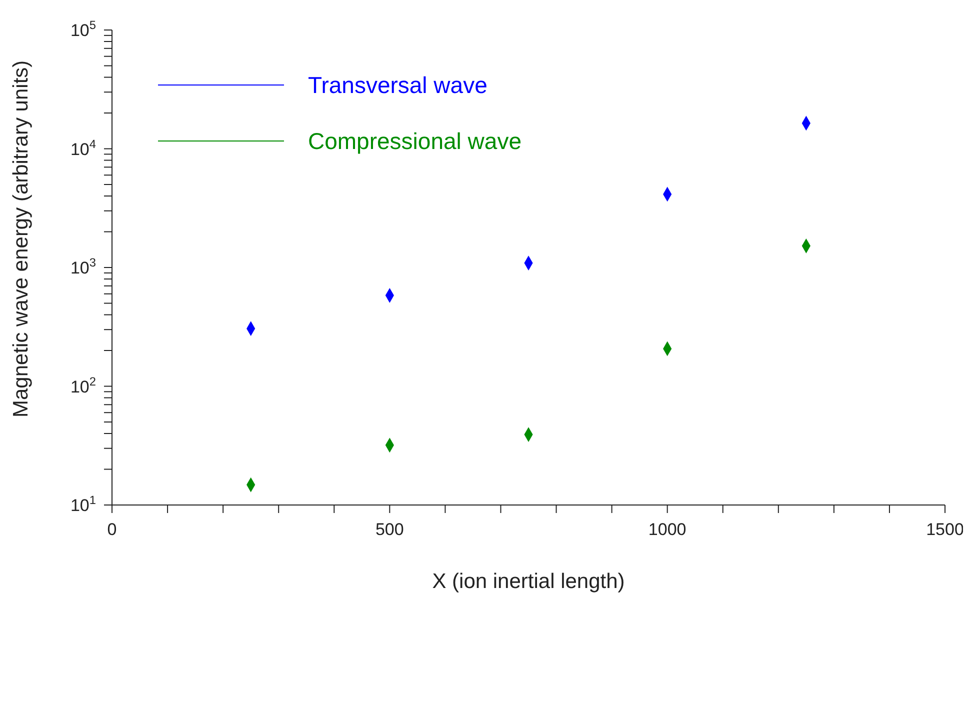 The height and width of the screenshot is (704, 971). Describe the element at coordinates (83, 385) in the screenshot. I see `y-tick-label: 10$^{2}$` at that location.